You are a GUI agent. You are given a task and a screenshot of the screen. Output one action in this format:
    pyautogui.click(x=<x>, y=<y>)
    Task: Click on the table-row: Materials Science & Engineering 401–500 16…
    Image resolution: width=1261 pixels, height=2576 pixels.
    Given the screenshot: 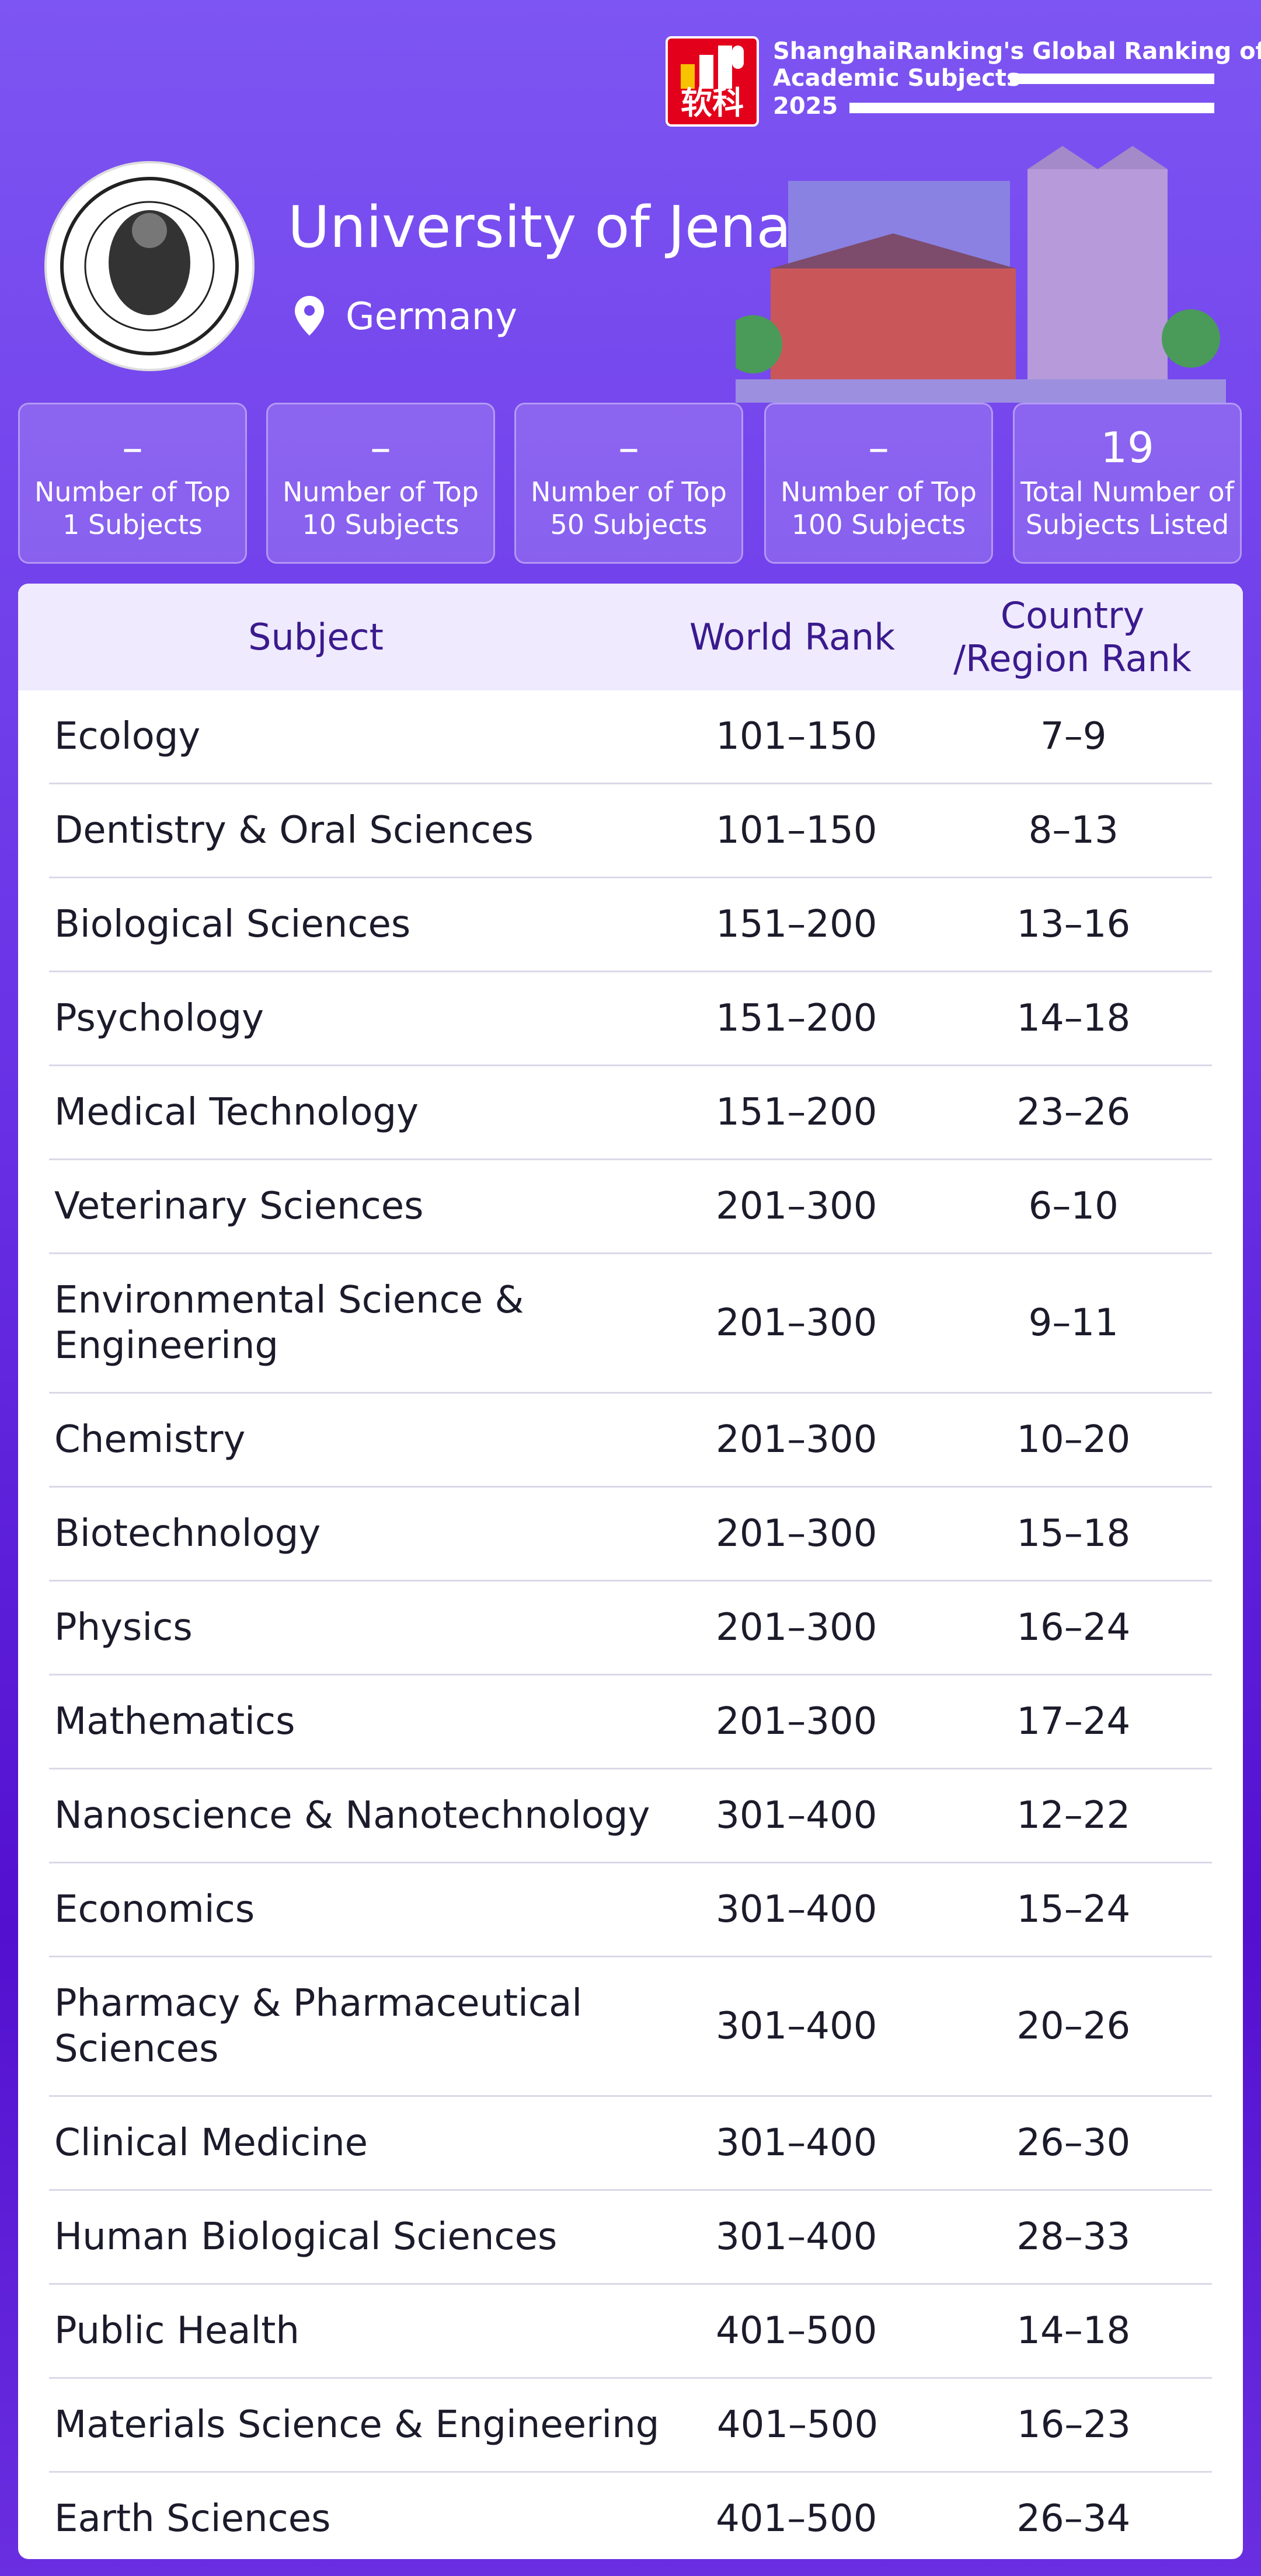 What is the action you would take?
    pyautogui.click(x=630, y=2426)
    